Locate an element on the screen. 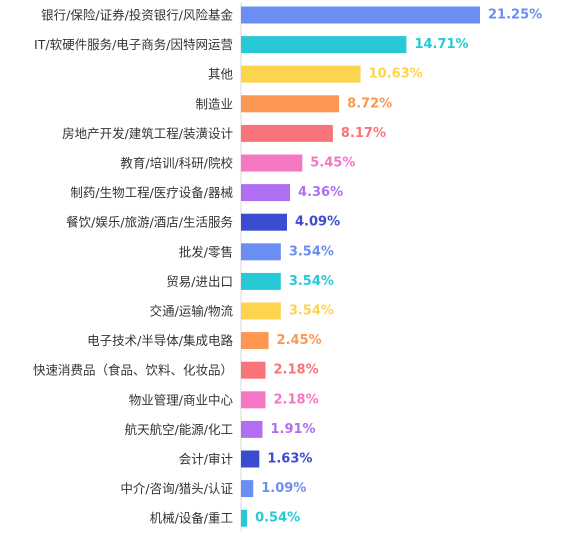  category-label: 房地产开发/建筑工程/装潢设计 is located at coordinates (147, 133).